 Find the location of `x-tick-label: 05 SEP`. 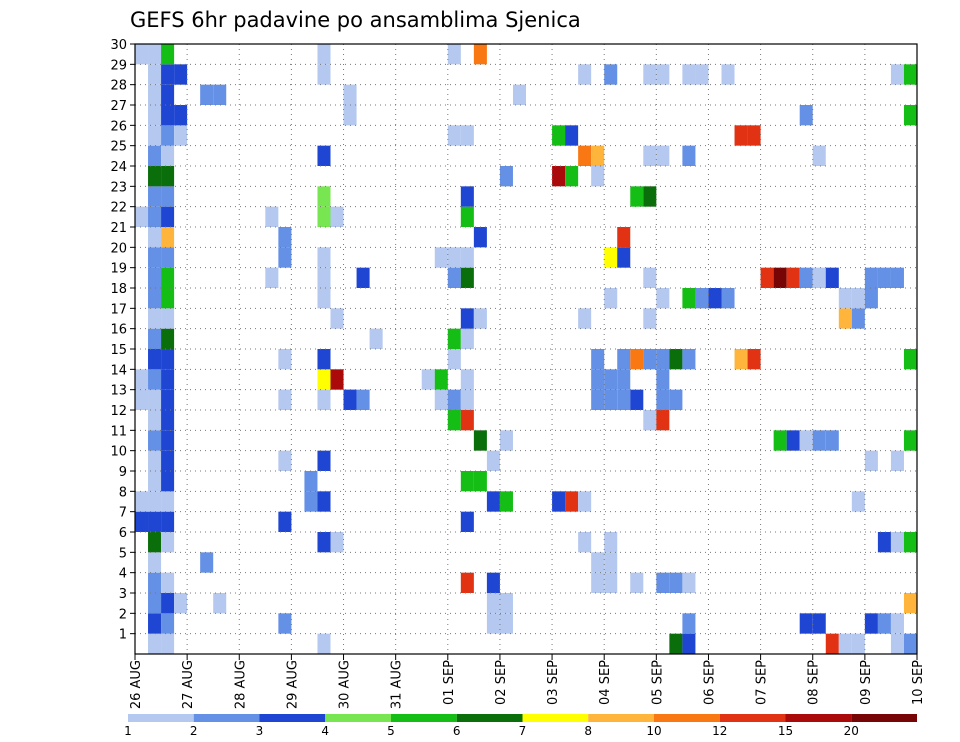

x-tick-label: 05 SEP is located at coordinates (657, 682).